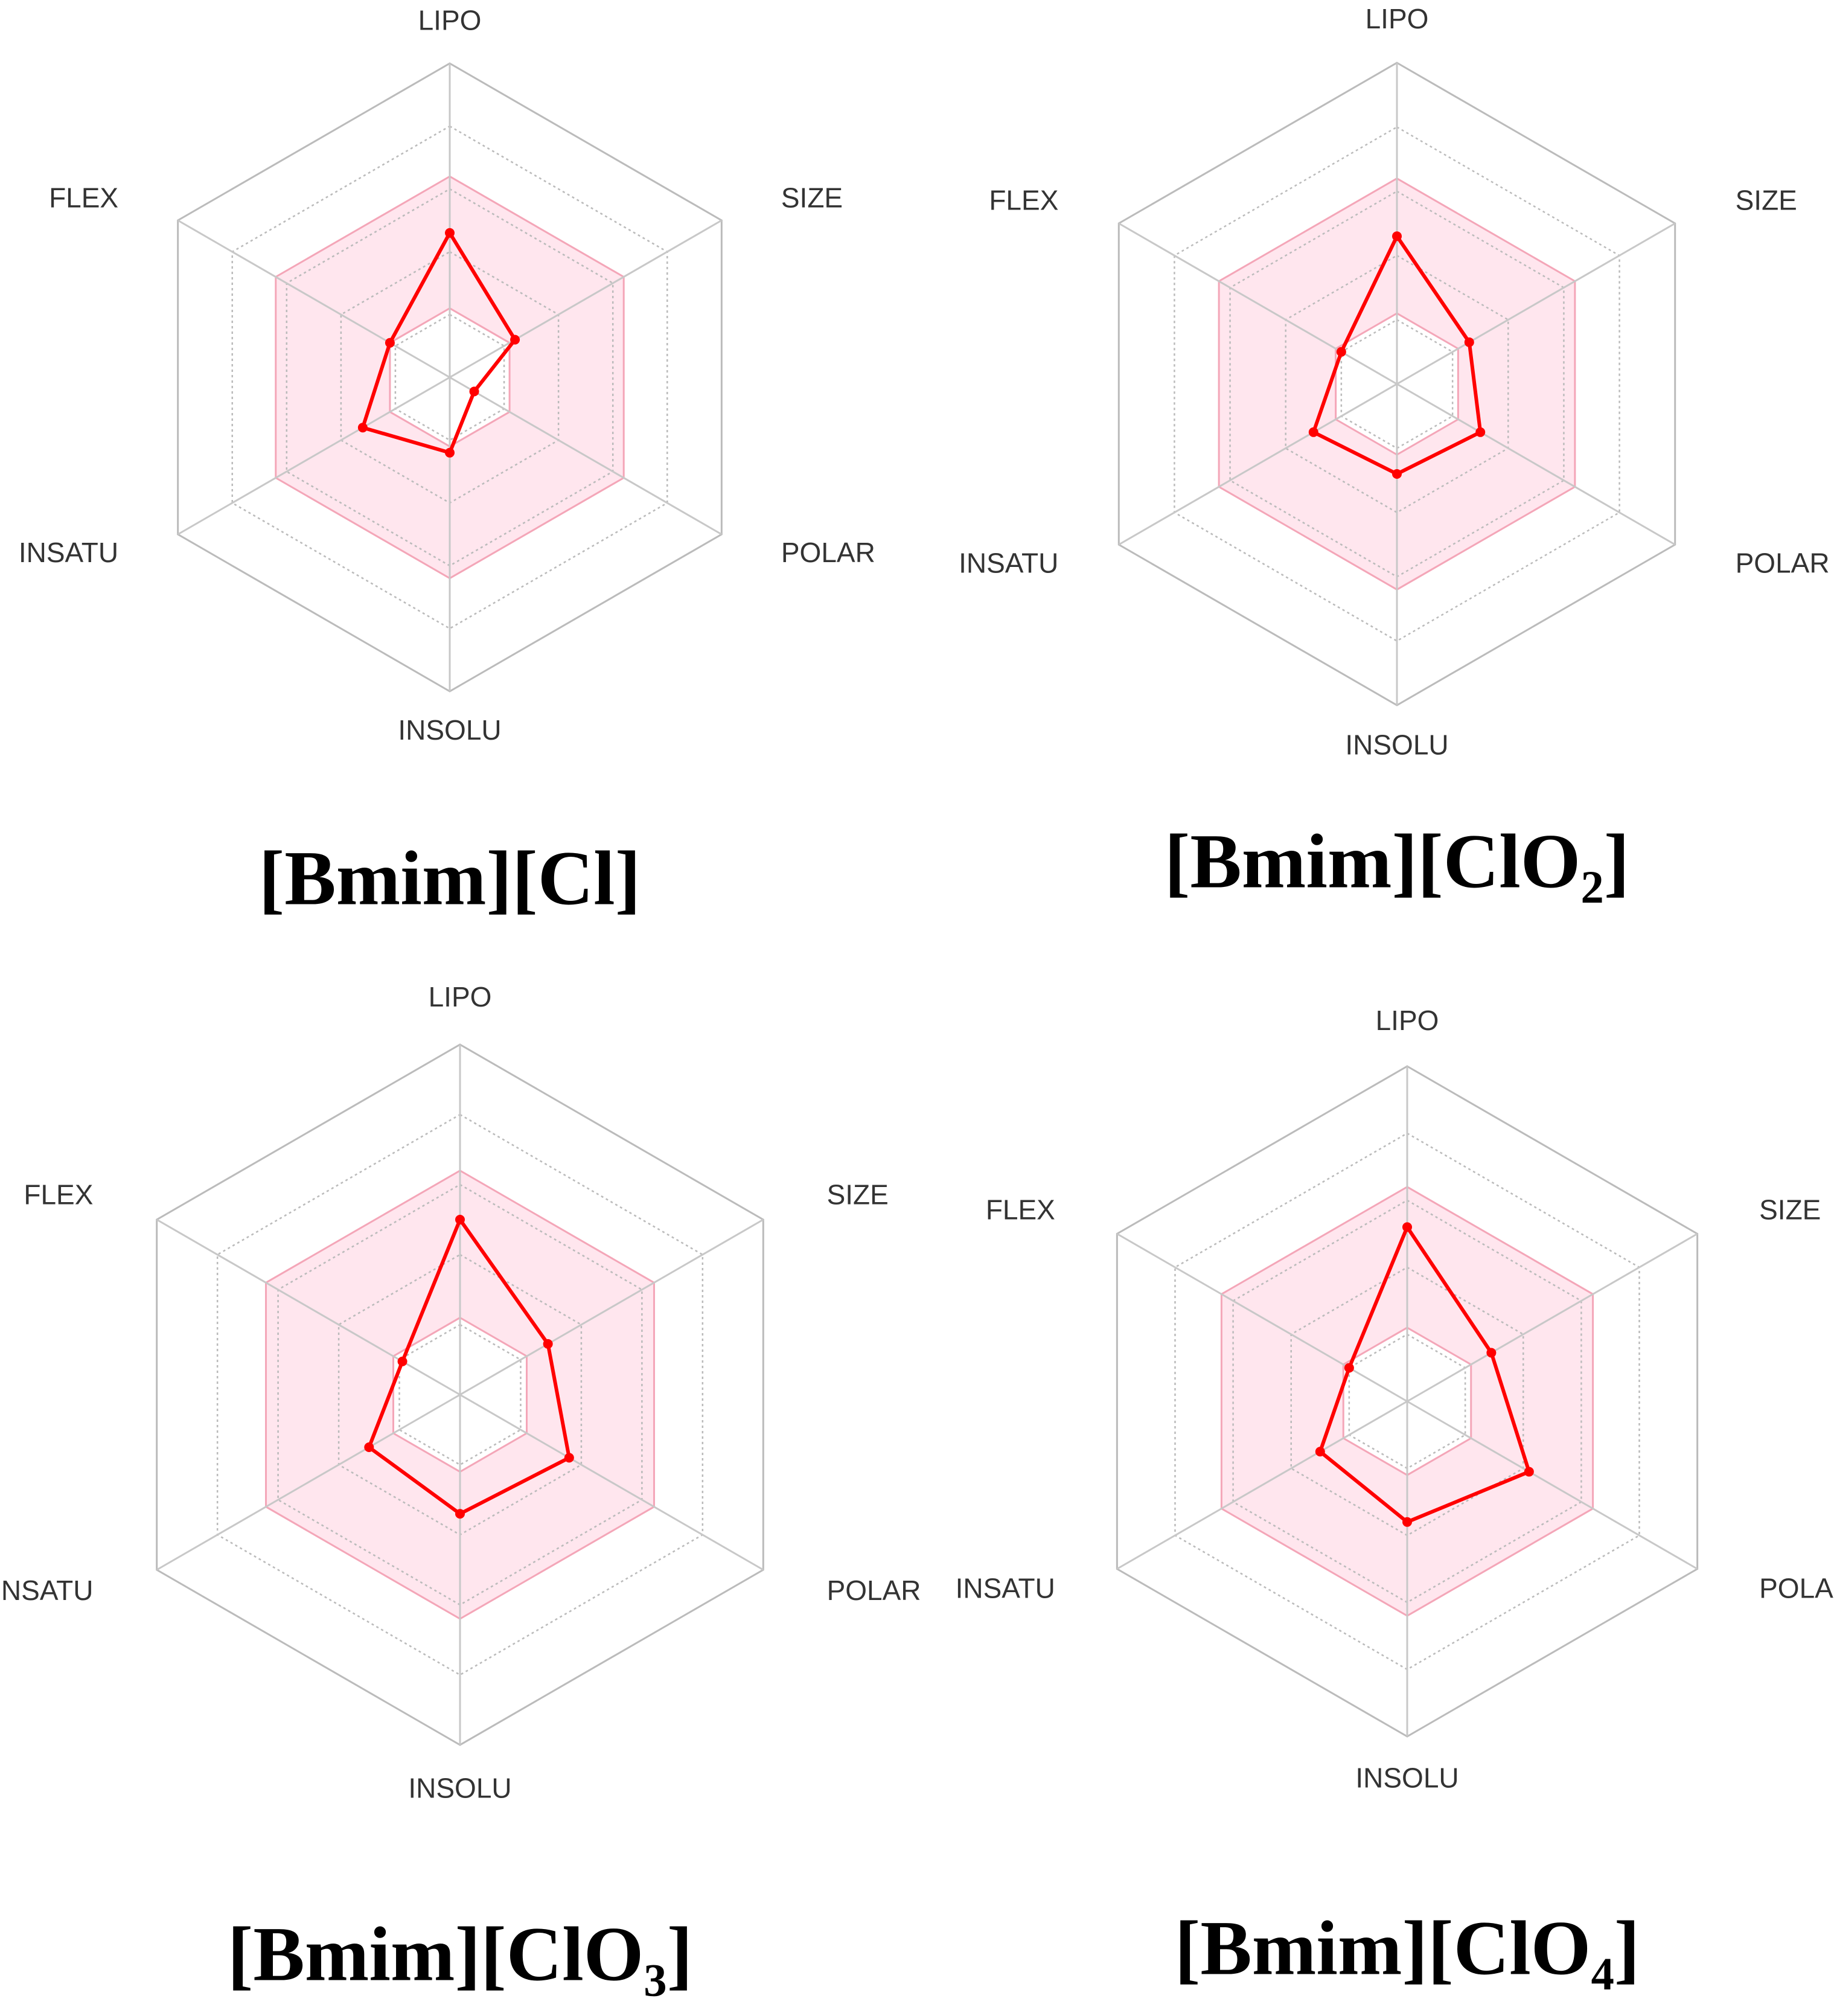 This screenshot has width=1834, height=2016. What do you see at coordinates (460, 1954) in the screenshot?
I see `chart-title: [Bmim][ClO₃]` at bounding box center [460, 1954].